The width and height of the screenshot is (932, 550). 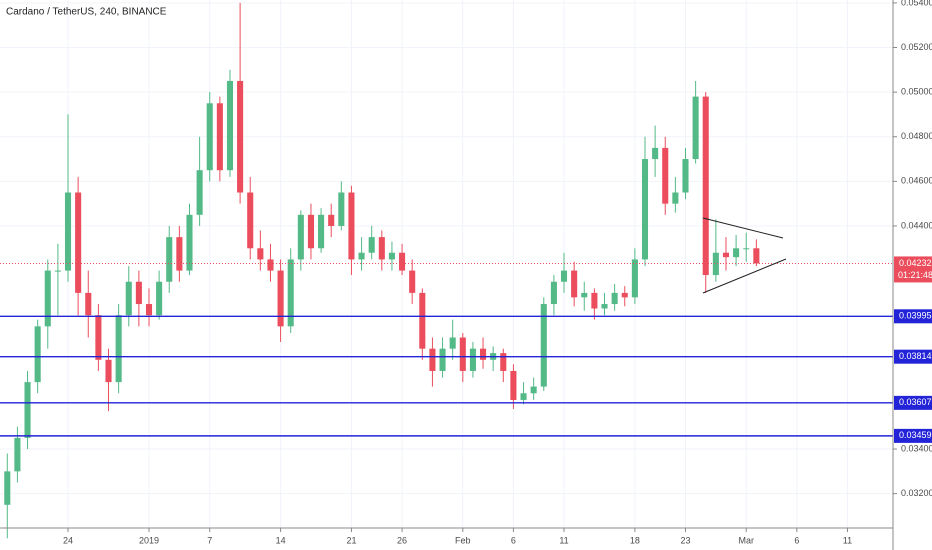 I want to click on last-price-box, so click(x=913, y=269).